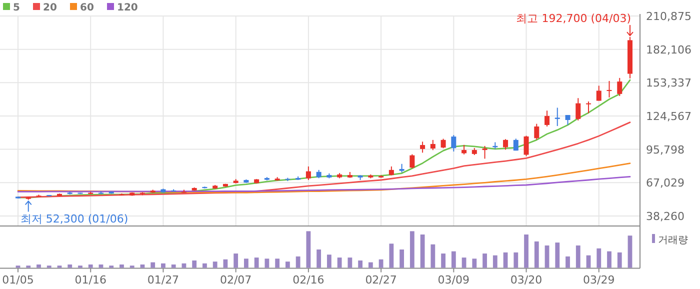 The height and width of the screenshot is (289, 700). Describe the element at coordinates (74, 219) in the screenshot. I see `annotation: 최저 52,300 (01/06)` at that location.